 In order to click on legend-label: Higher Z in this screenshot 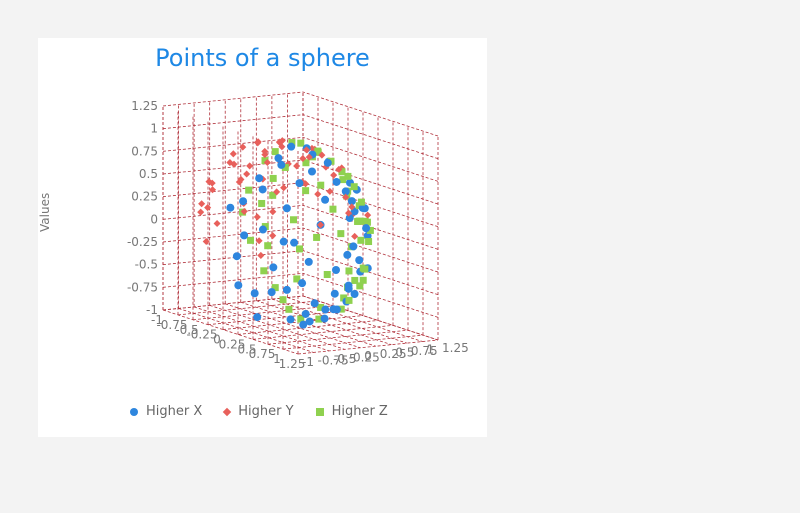, I will do `click(359, 411)`.